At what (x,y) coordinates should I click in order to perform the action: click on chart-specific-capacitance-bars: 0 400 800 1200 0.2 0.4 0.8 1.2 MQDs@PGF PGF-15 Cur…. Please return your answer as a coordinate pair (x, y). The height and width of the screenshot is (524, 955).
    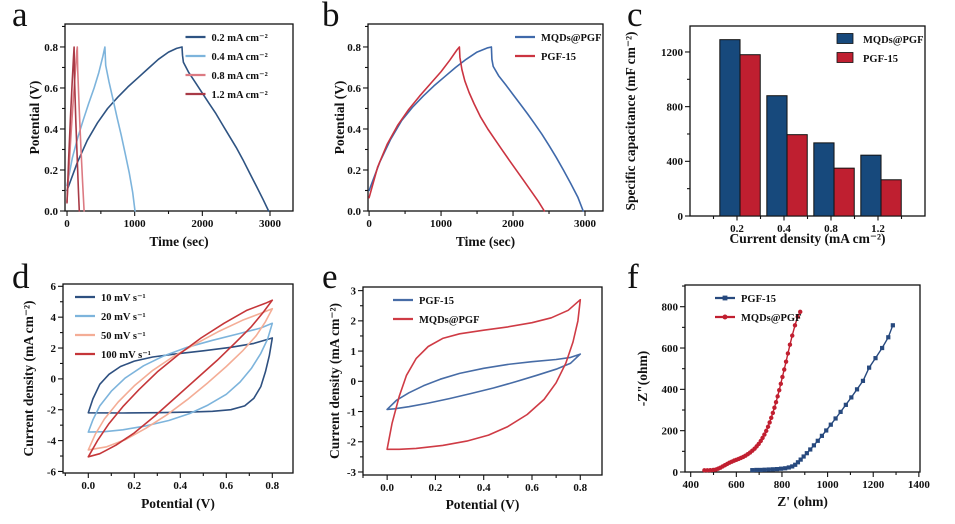
    Looking at the image, I should click on (774, 135).